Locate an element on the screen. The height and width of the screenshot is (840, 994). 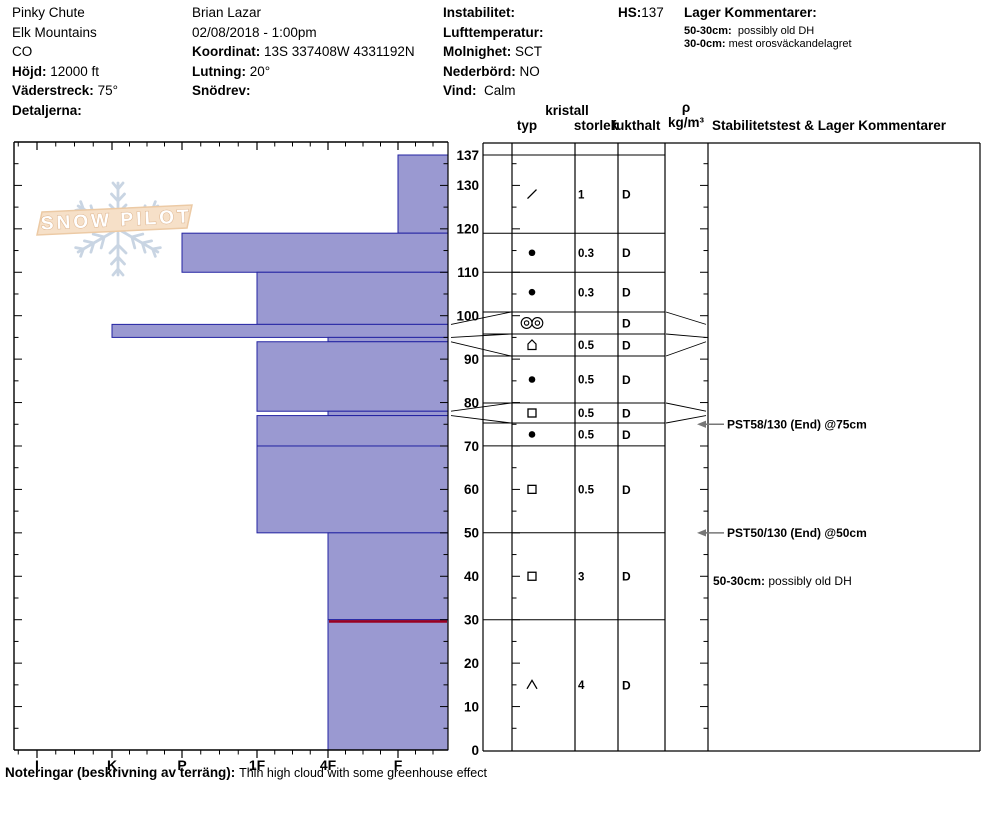
hardness-axis-label: I is located at coordinates (37, 765).